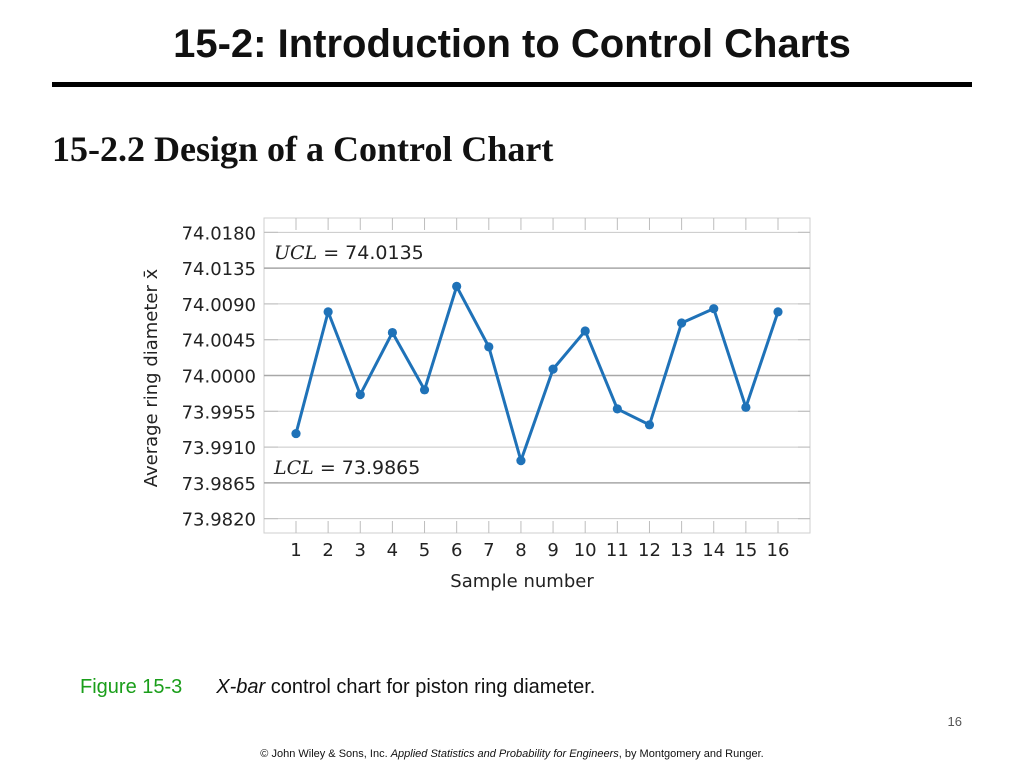 This screenshot has height=768, width=1024. What do you see at coordinates (713, 550) in the screenshot?
I see `x-tick-label: 14` at bounding box center [713, 550].